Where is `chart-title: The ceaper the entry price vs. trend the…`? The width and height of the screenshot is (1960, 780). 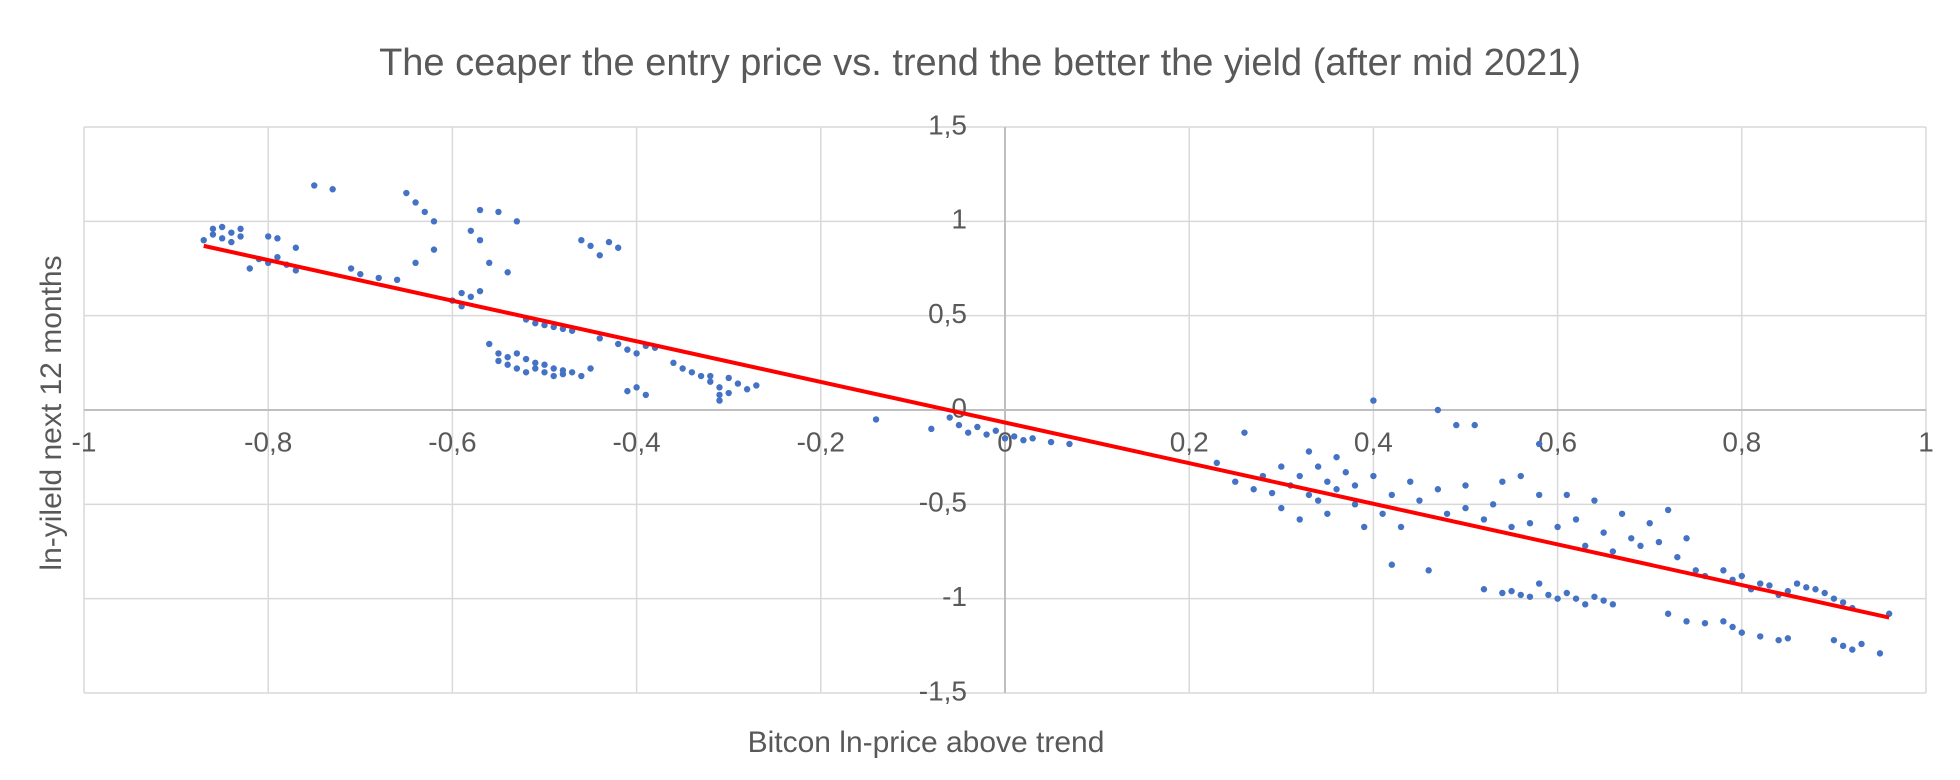
chart-title: The ceaper the entry price vs. trend the… is located at coordinates (980, 63).